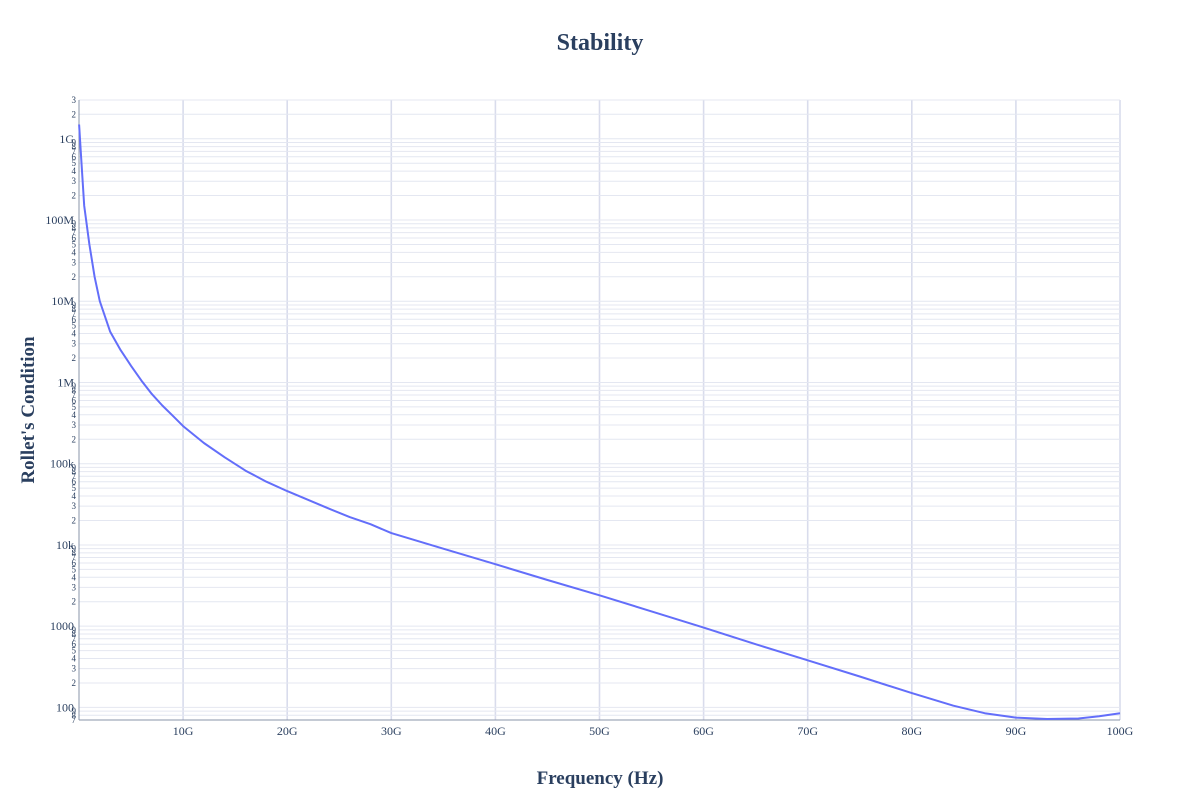  Describe the element at coordinates (599, 731) in the screenshot. I see `x-tick-label: 50G` at that location.